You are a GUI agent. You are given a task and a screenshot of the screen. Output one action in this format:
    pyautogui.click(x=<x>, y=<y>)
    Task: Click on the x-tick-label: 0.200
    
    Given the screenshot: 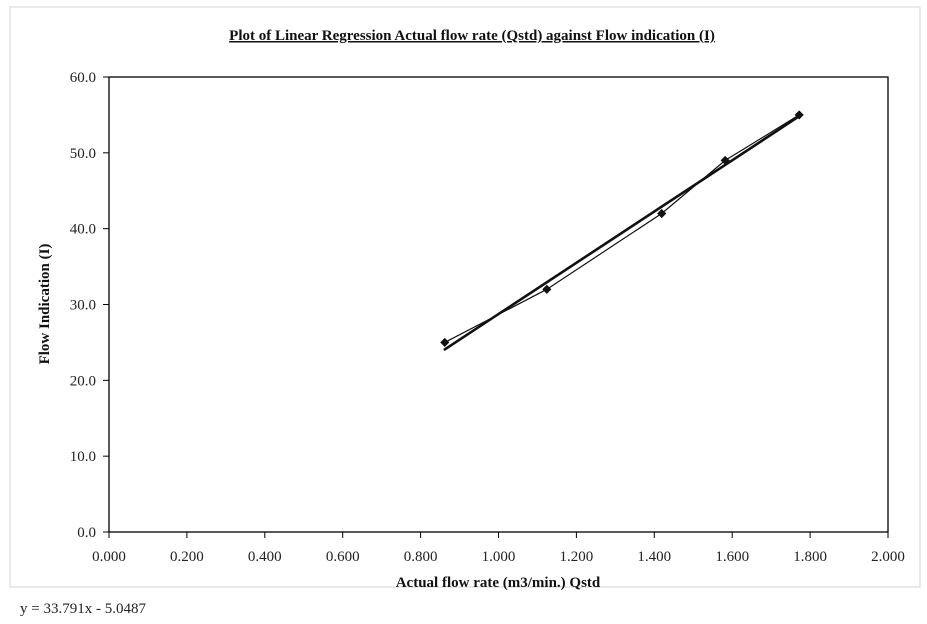 What is the action you would take?
    pyautogui.click(x=187, y=557)
    